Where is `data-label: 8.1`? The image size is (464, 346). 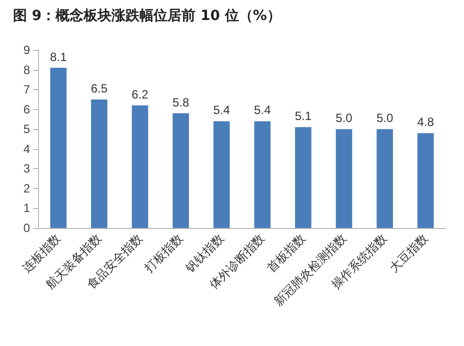 data-label: 8.1 is located at coordinates (59, 57).